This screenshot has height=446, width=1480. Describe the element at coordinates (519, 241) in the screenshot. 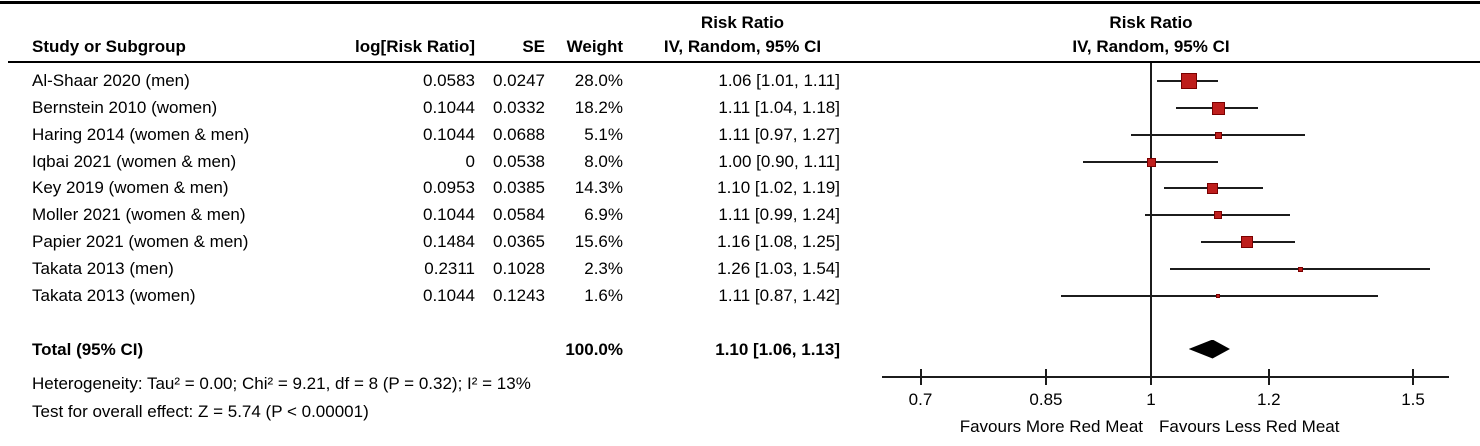

I see `study-se: 0.0365` at that location.